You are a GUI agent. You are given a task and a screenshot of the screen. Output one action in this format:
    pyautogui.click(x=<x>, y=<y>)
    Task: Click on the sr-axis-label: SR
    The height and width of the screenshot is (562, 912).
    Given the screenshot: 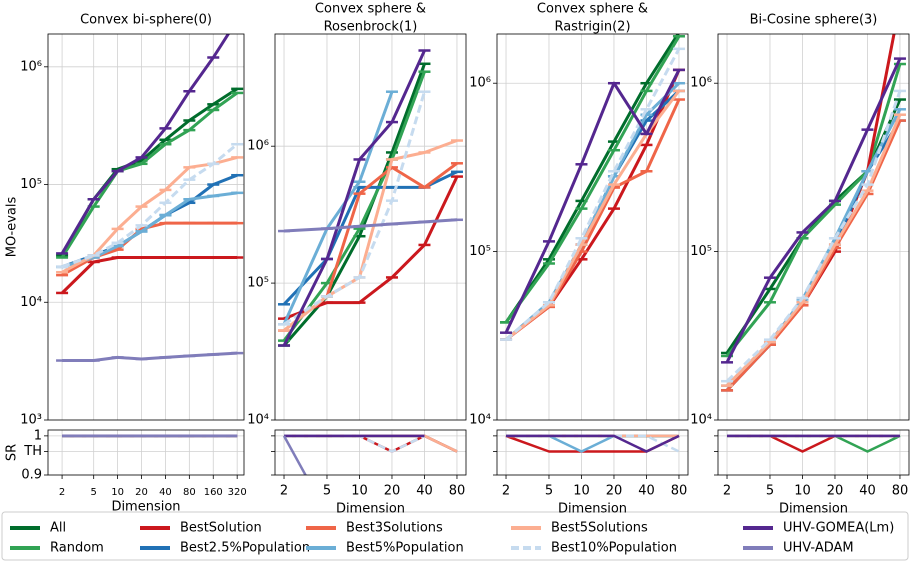 What is the action you would take?
    pyautogui.click(x=12, y=452)
    